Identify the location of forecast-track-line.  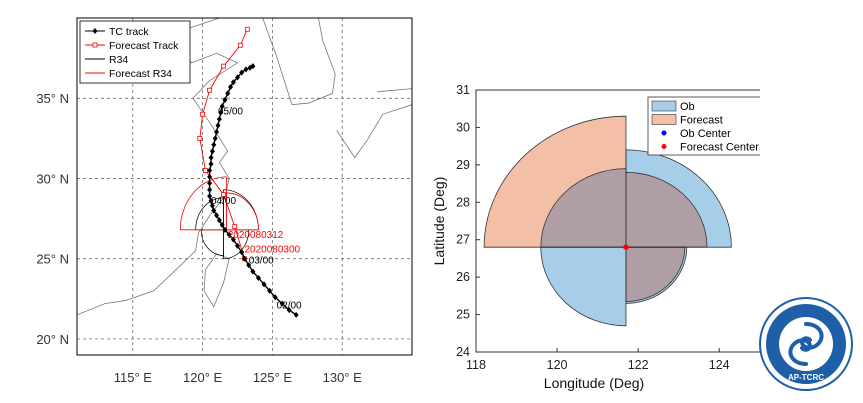
(223, 144).